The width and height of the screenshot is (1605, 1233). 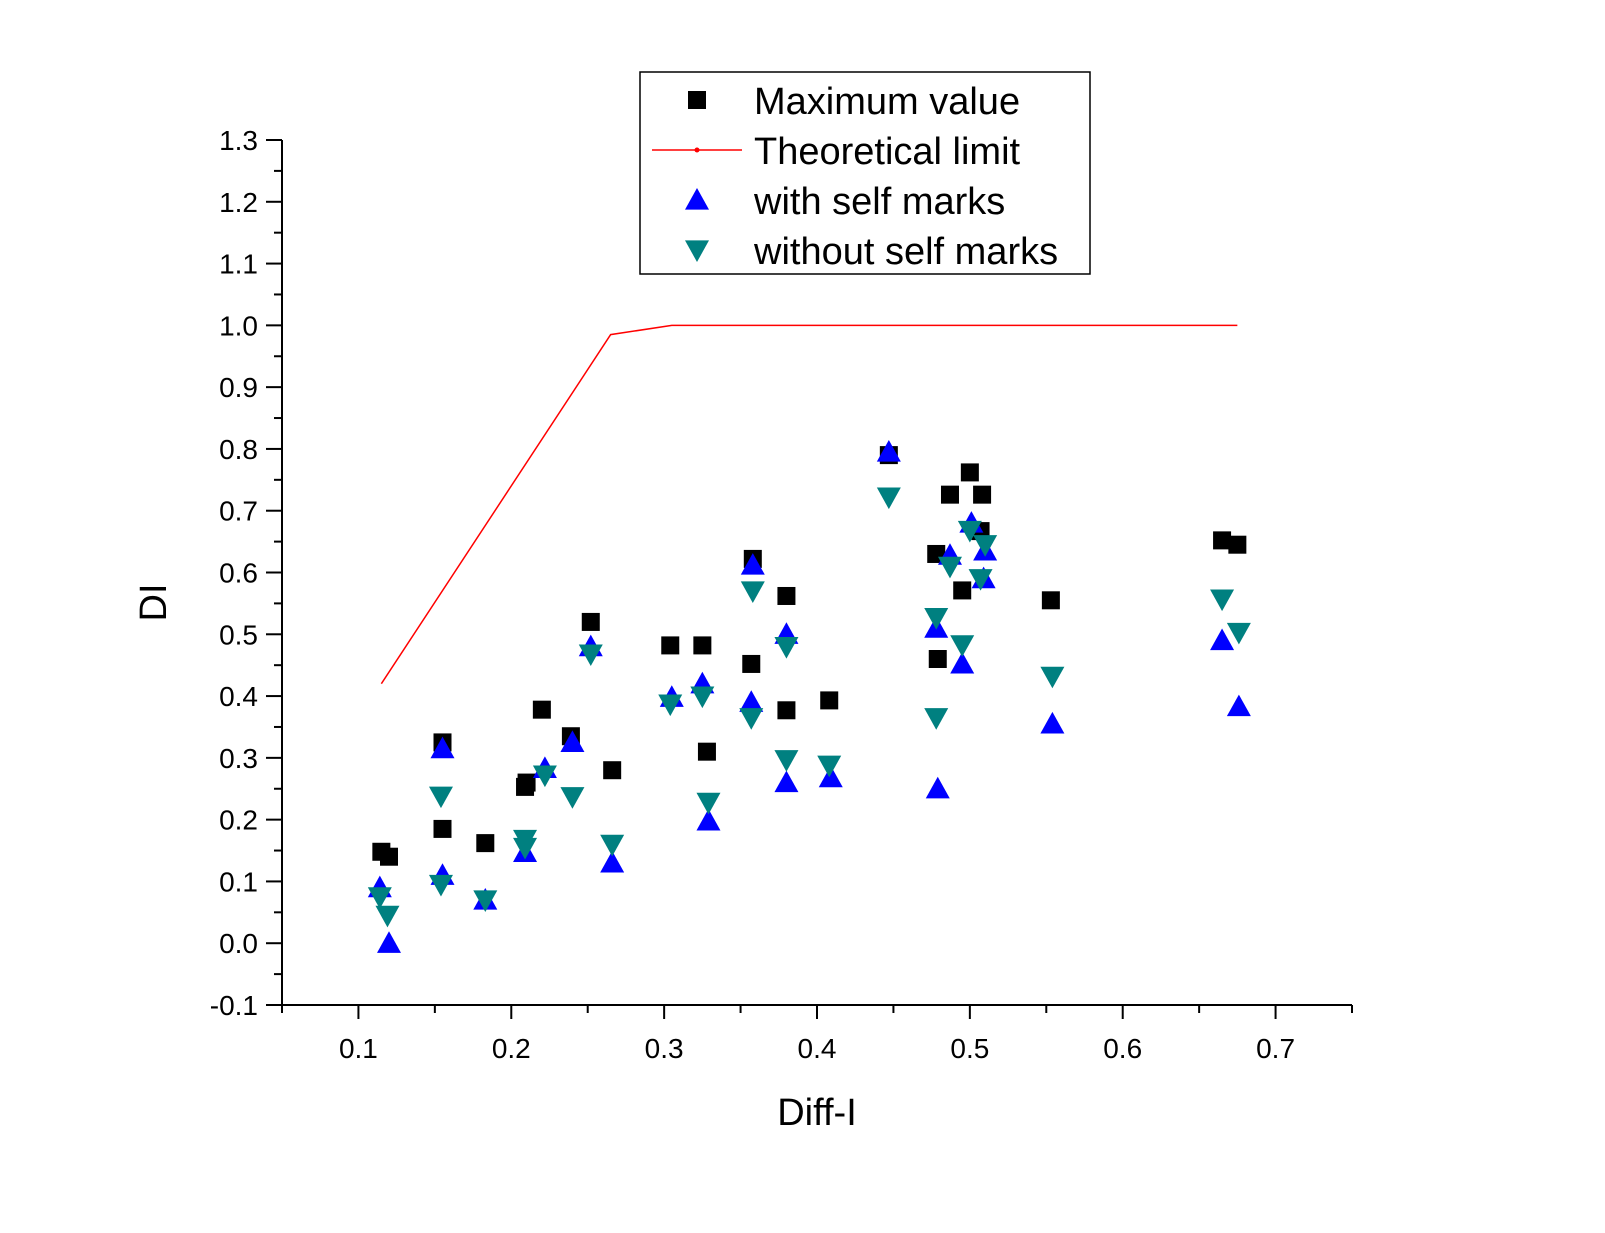 I want to click on legend-box, so click(x=865, y=173).